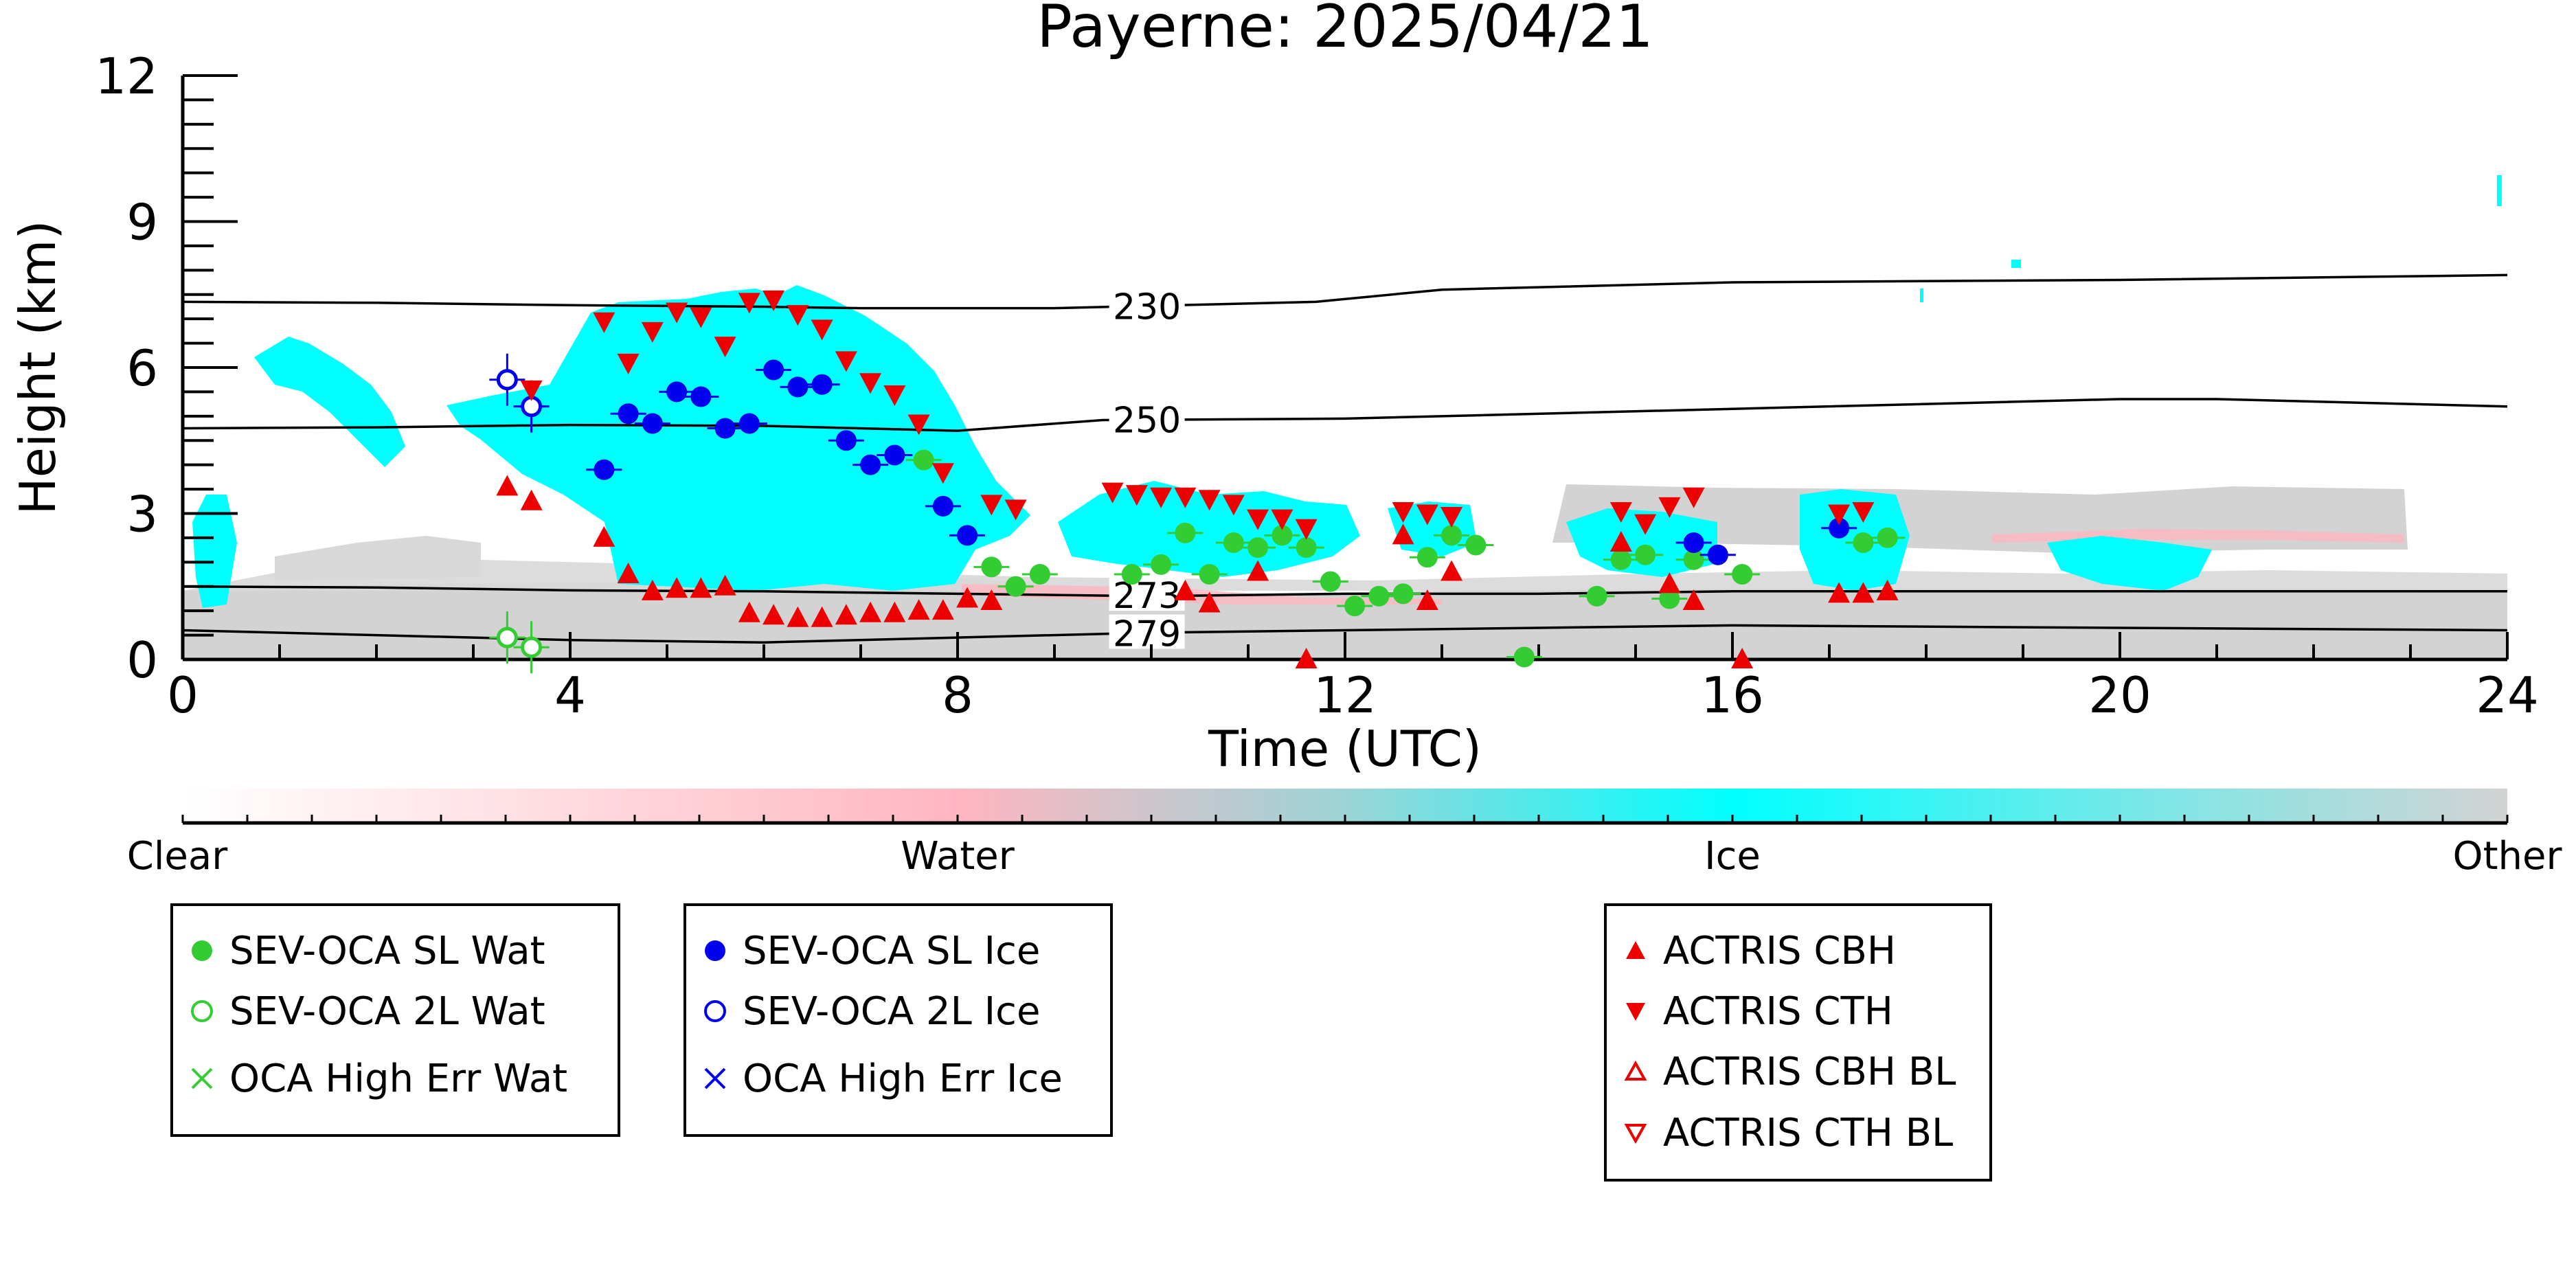 This screenshot has width=2576, height=1288. I want to click on legend-item-higherr-ice: OCA High Err Ice, so click(882, 1078).